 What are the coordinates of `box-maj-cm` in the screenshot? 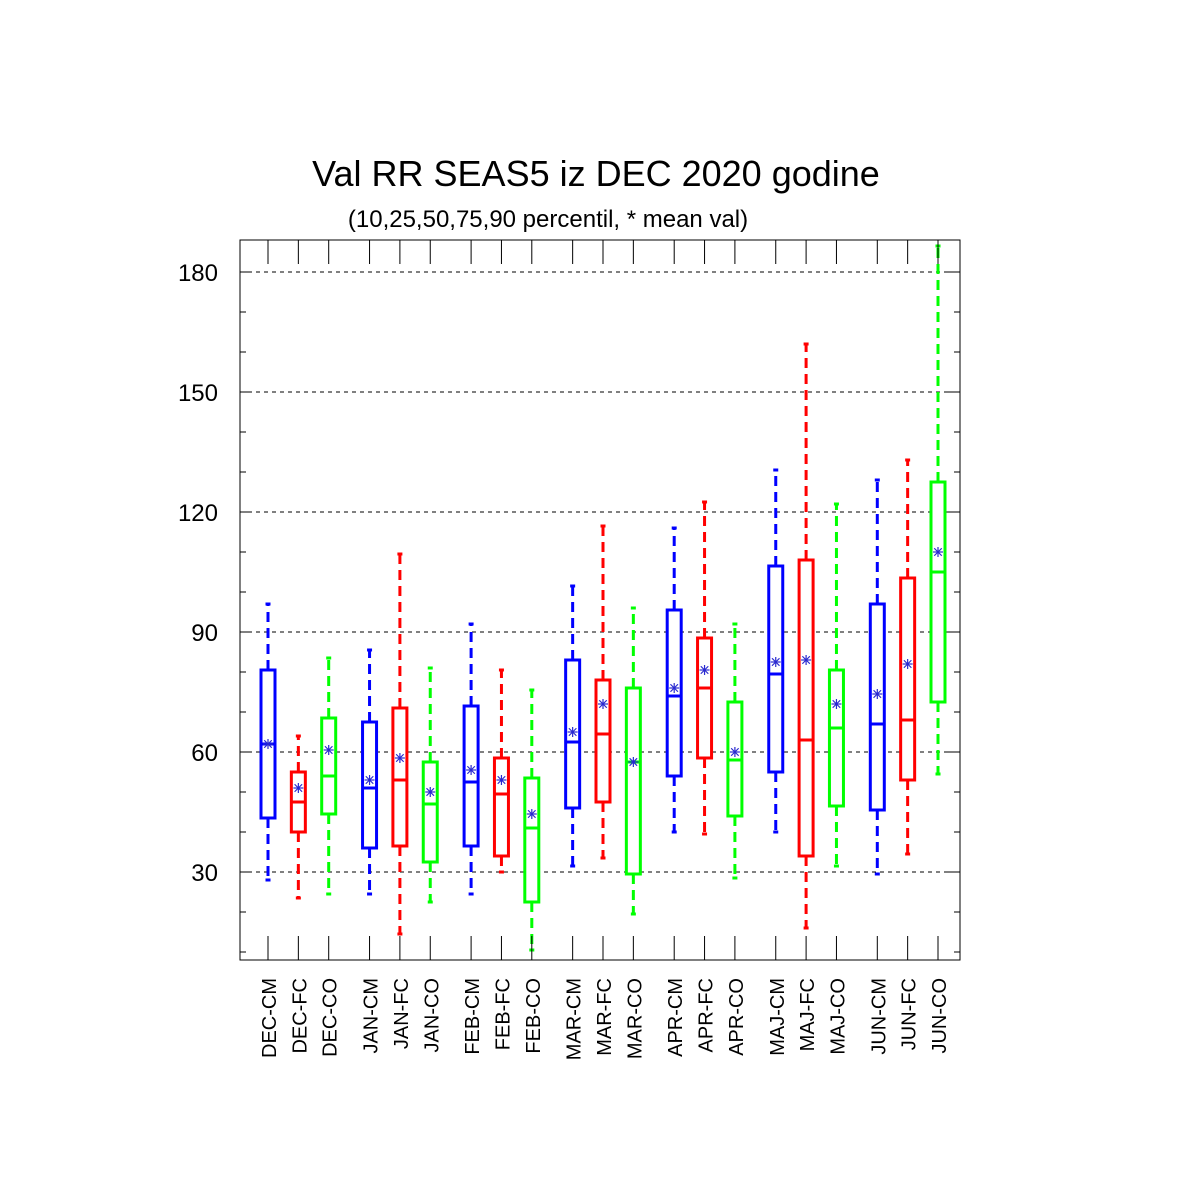 It's located at (776, 651).